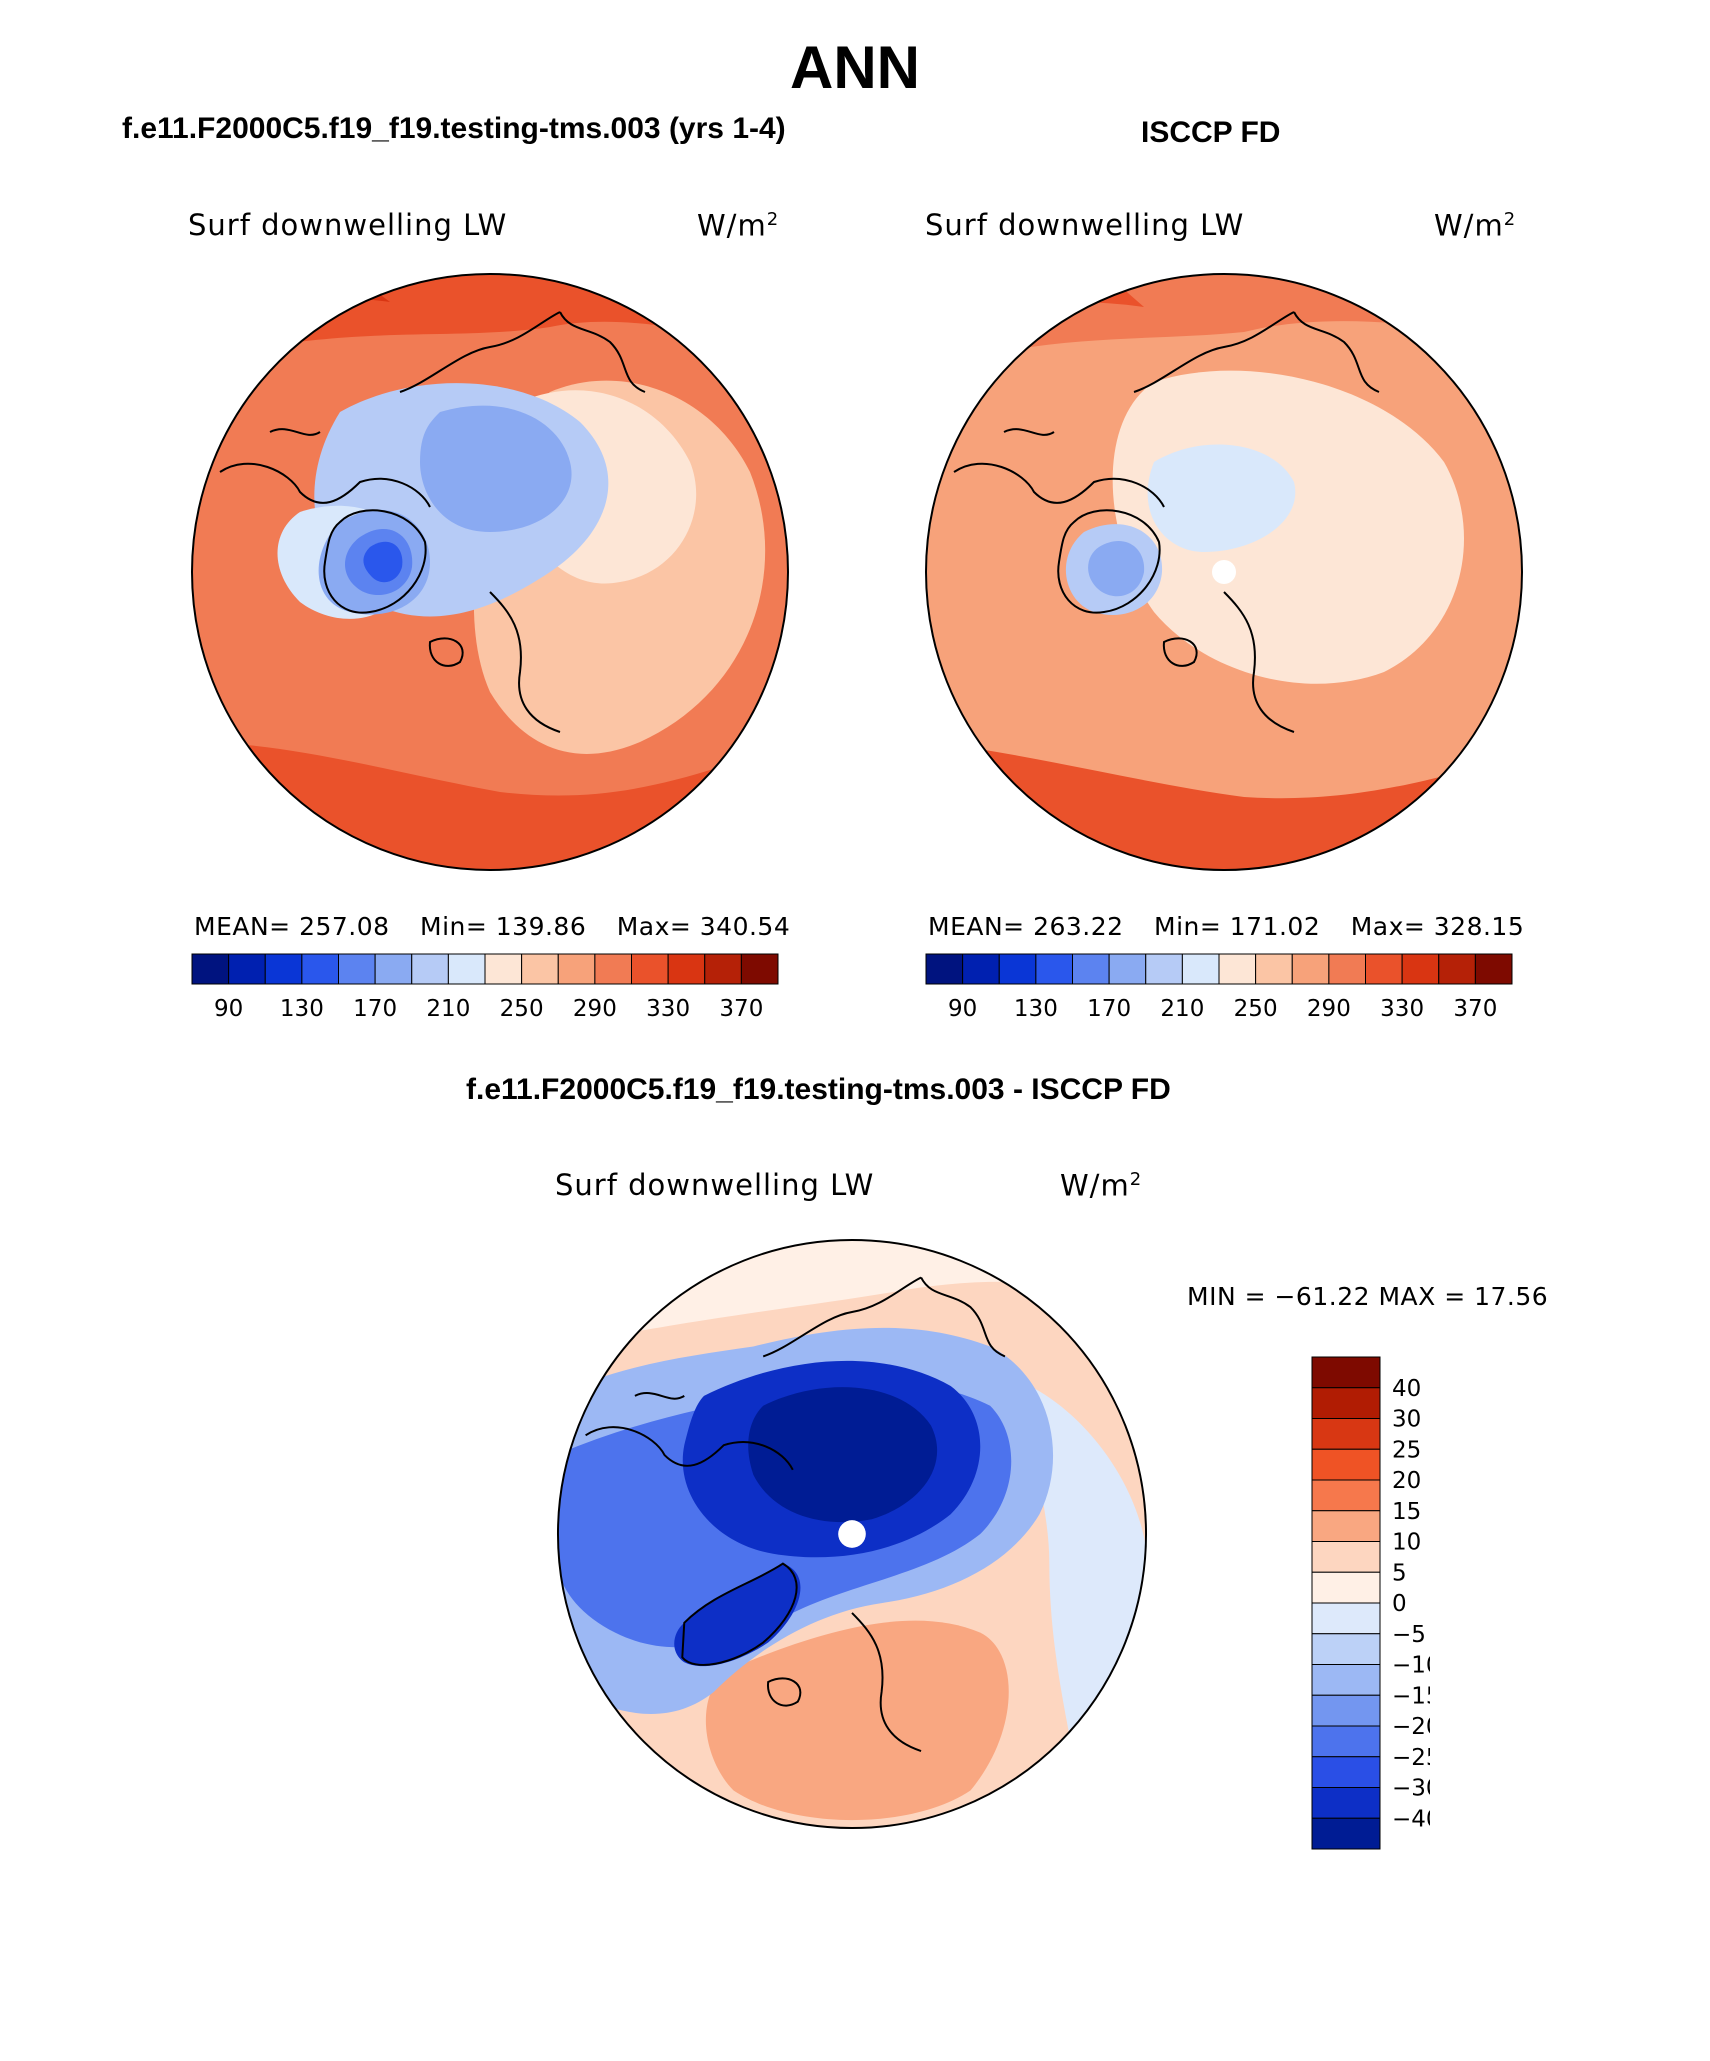 This screenshot has height=2061, width=1710. What do you see at coordinates (503, 926) in the screenshot?
I see `panel-1-min: Min= 139.86` at bounding box center [503, 926].